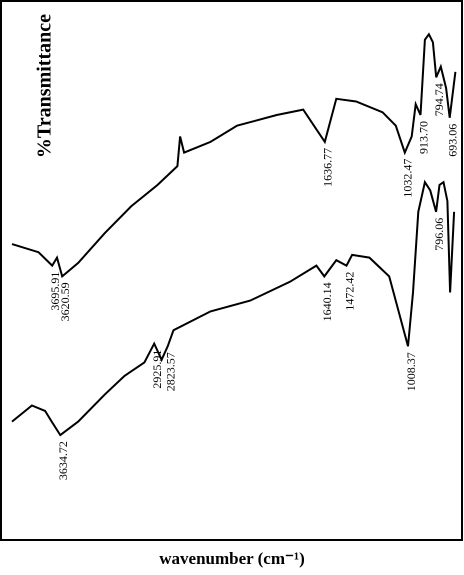 The height and width of the screenshot is (575, 464). I want to click on peak-label: 3695.91, so click(55, 291).